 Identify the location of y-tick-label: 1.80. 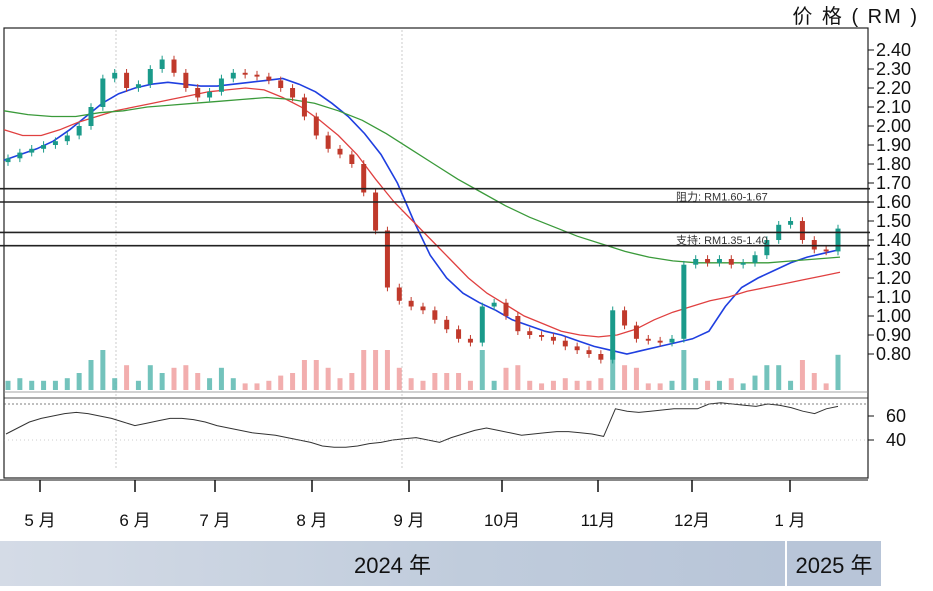
(893, 164).